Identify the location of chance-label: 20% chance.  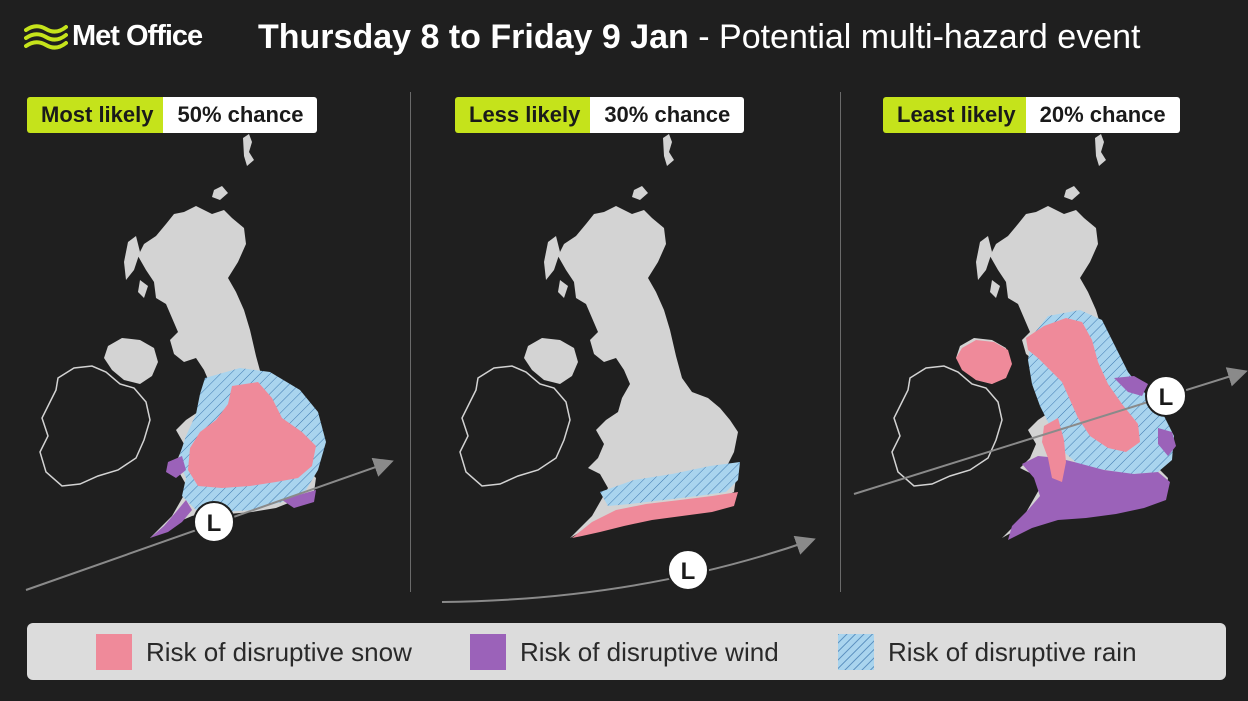
(1102, 115).